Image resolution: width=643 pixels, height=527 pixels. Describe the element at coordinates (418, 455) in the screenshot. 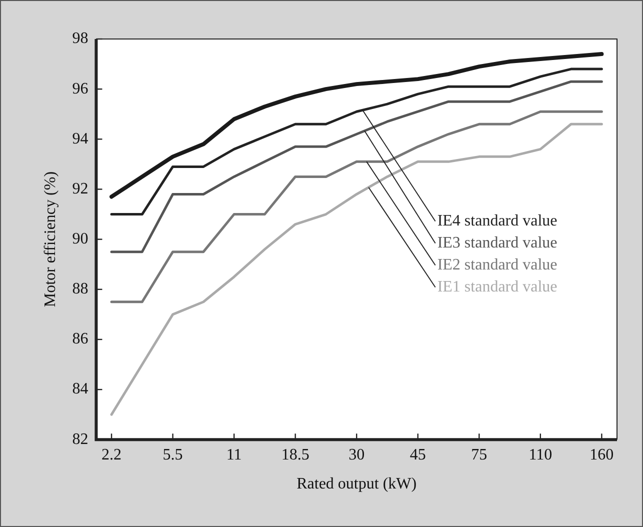

I see `x-tick-label: 45` at that location.